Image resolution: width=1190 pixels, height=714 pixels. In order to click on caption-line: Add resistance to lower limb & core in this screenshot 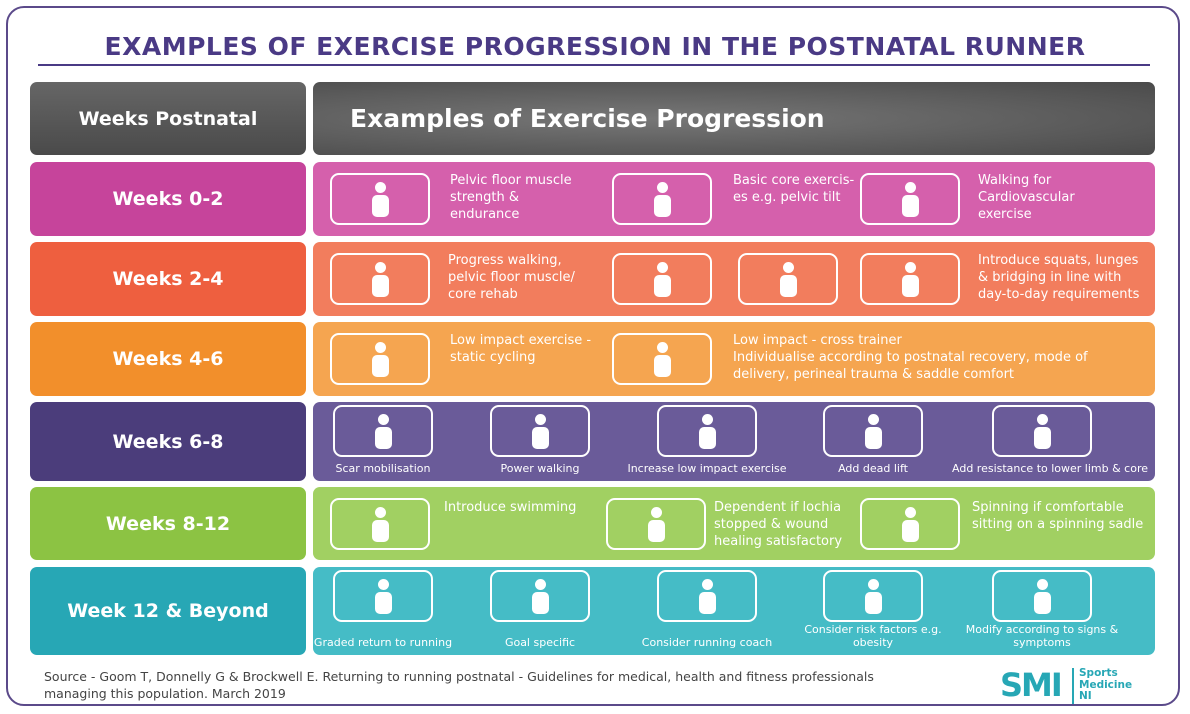, I will do `click(1050, 468)`.